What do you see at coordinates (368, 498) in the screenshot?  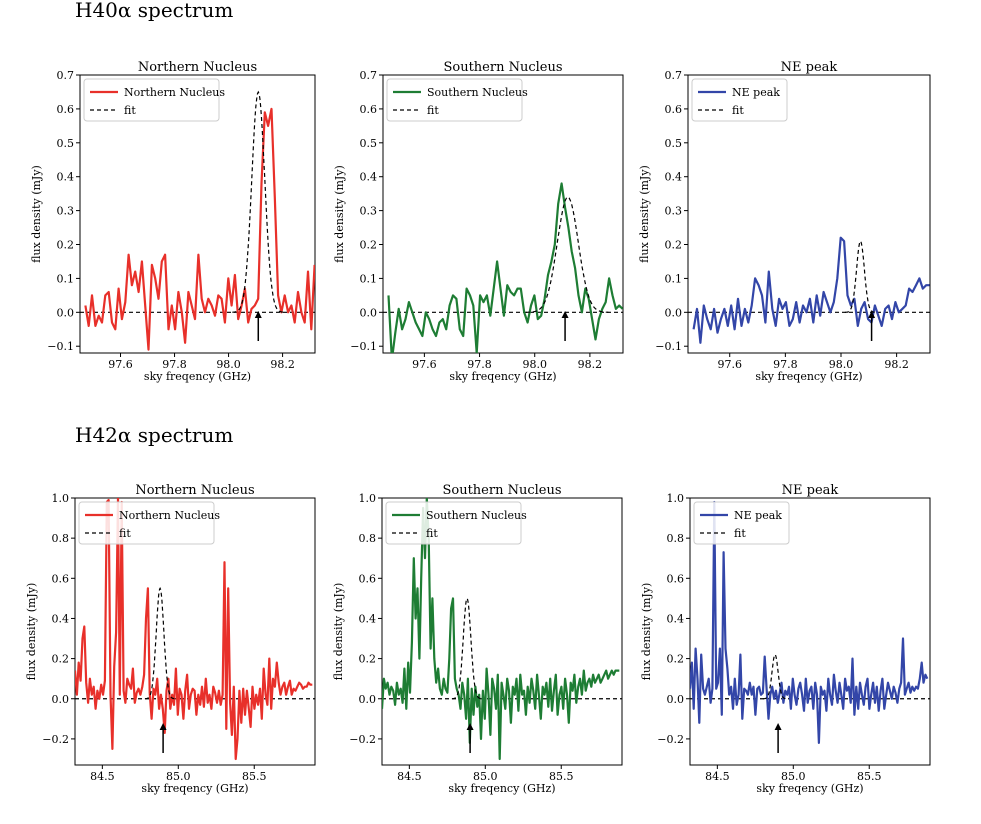 I see `y-tick-label: 1.0` at bounding box center [368, 498].